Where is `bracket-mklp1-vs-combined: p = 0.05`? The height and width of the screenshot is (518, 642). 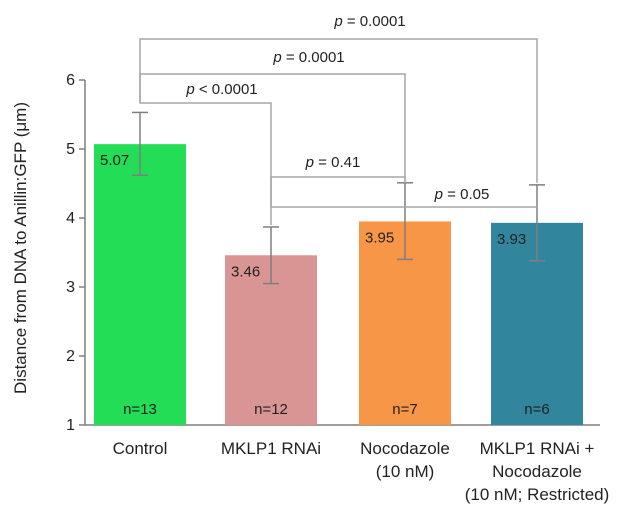
bracket-mklp1-vs-combined: p = 0.05 is located at coordinates (404, 197).